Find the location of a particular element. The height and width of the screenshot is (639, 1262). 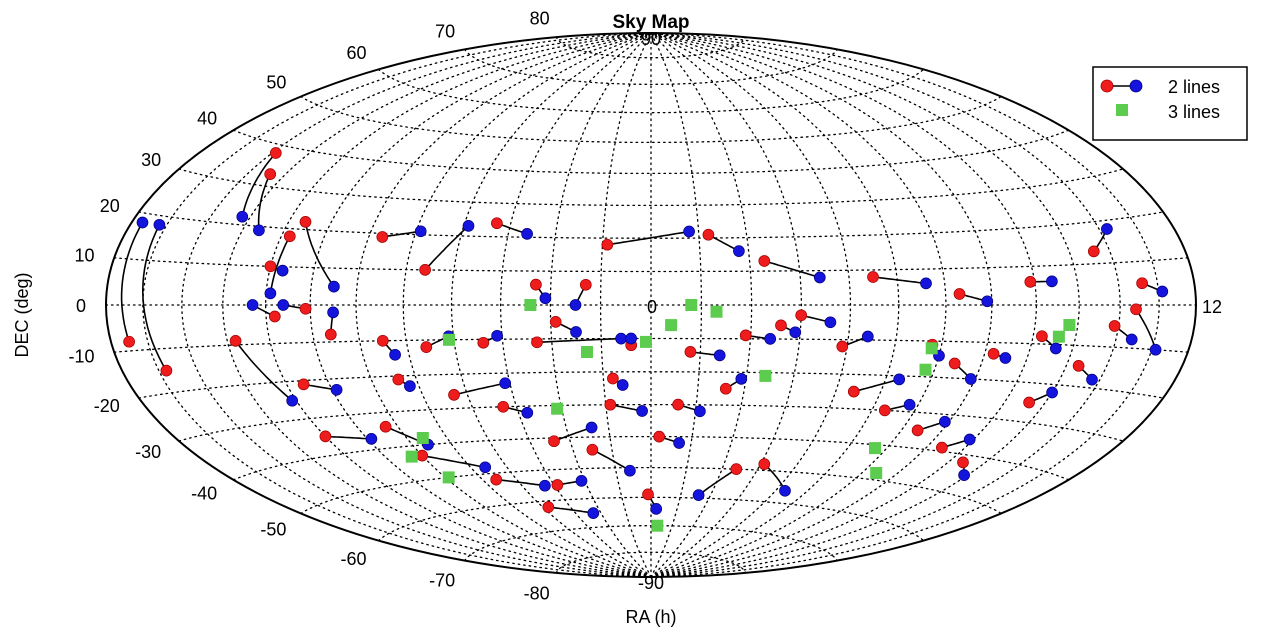

dec-tick-label: -60 is located at coordinates (353, 559).